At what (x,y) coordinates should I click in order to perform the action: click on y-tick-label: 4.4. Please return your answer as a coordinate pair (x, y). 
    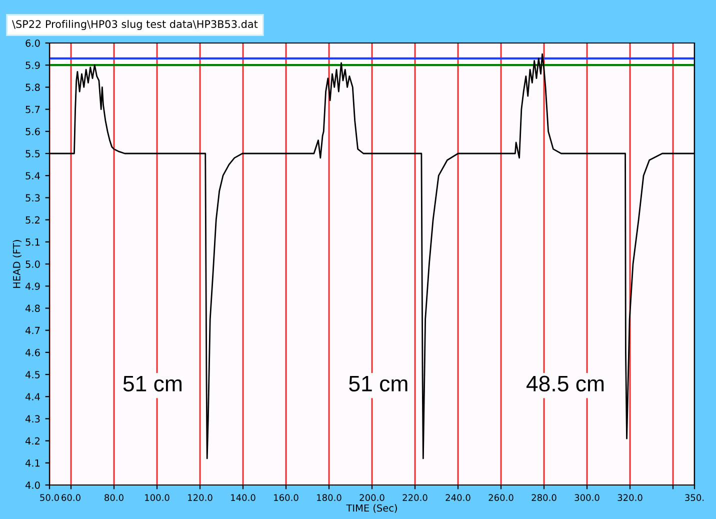
    Looking at the image, I should click on (32, 396).